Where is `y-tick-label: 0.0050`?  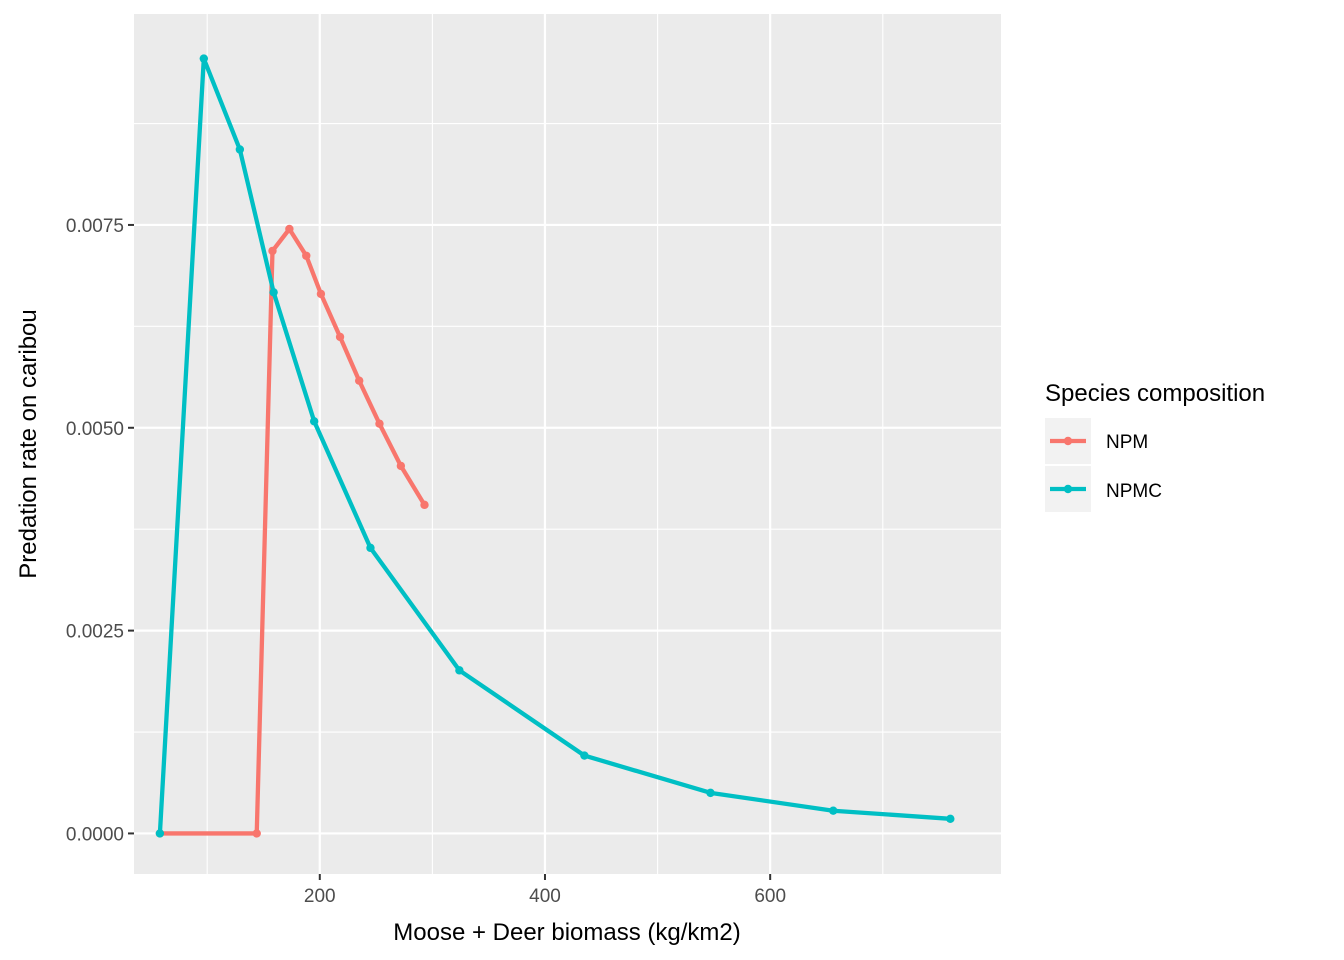
y-tick-label: 0.0050 is located at coordinates (95, 429).